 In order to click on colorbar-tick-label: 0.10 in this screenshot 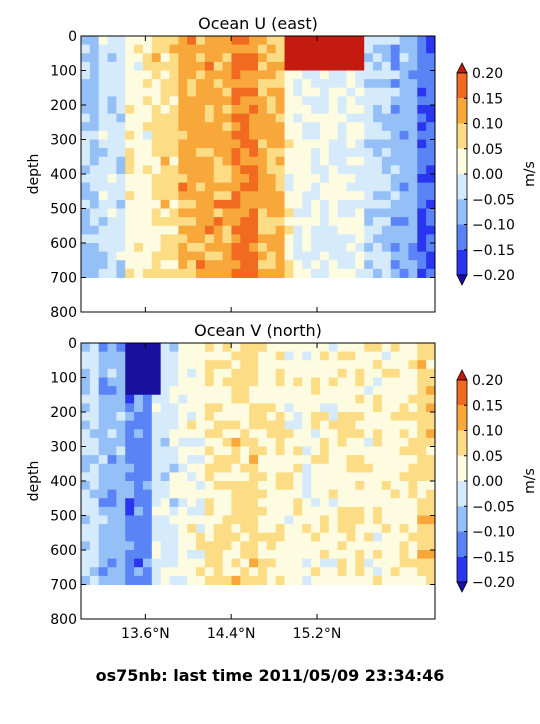, I will do `click(487, 432)`.